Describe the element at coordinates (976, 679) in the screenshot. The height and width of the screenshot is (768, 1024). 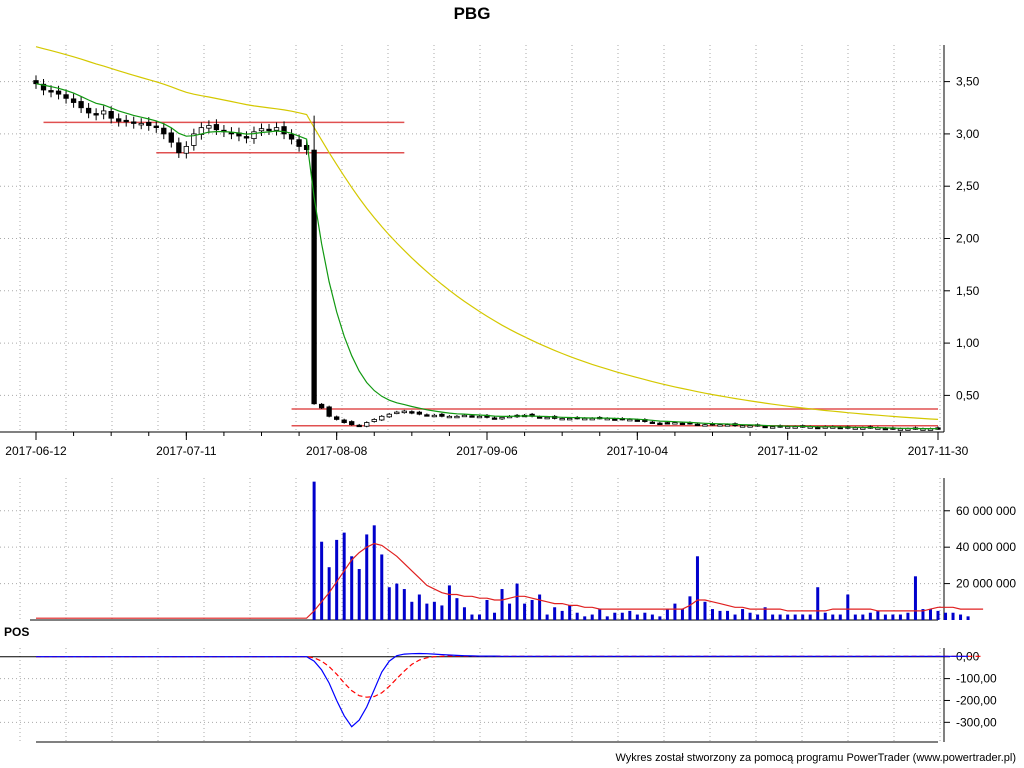
I see `pos-y-tick-label: -100,00` at that location.